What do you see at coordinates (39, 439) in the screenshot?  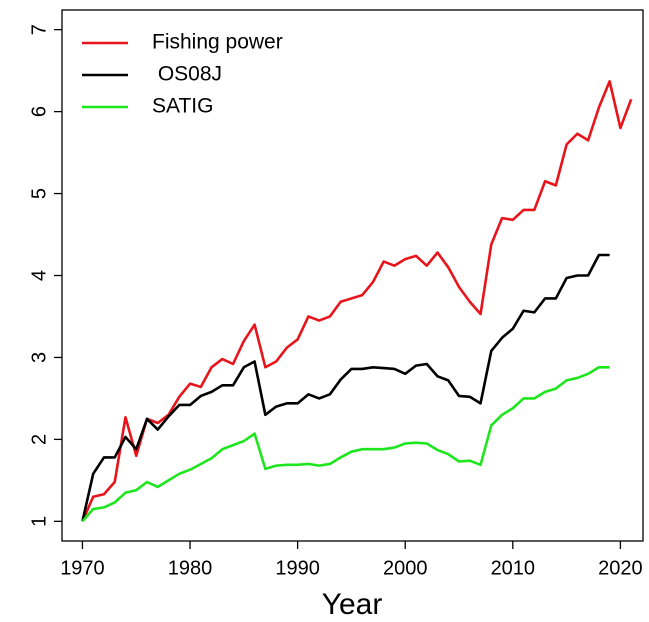 I see `y-tick-label: 2` at bounding box center [39, 439].